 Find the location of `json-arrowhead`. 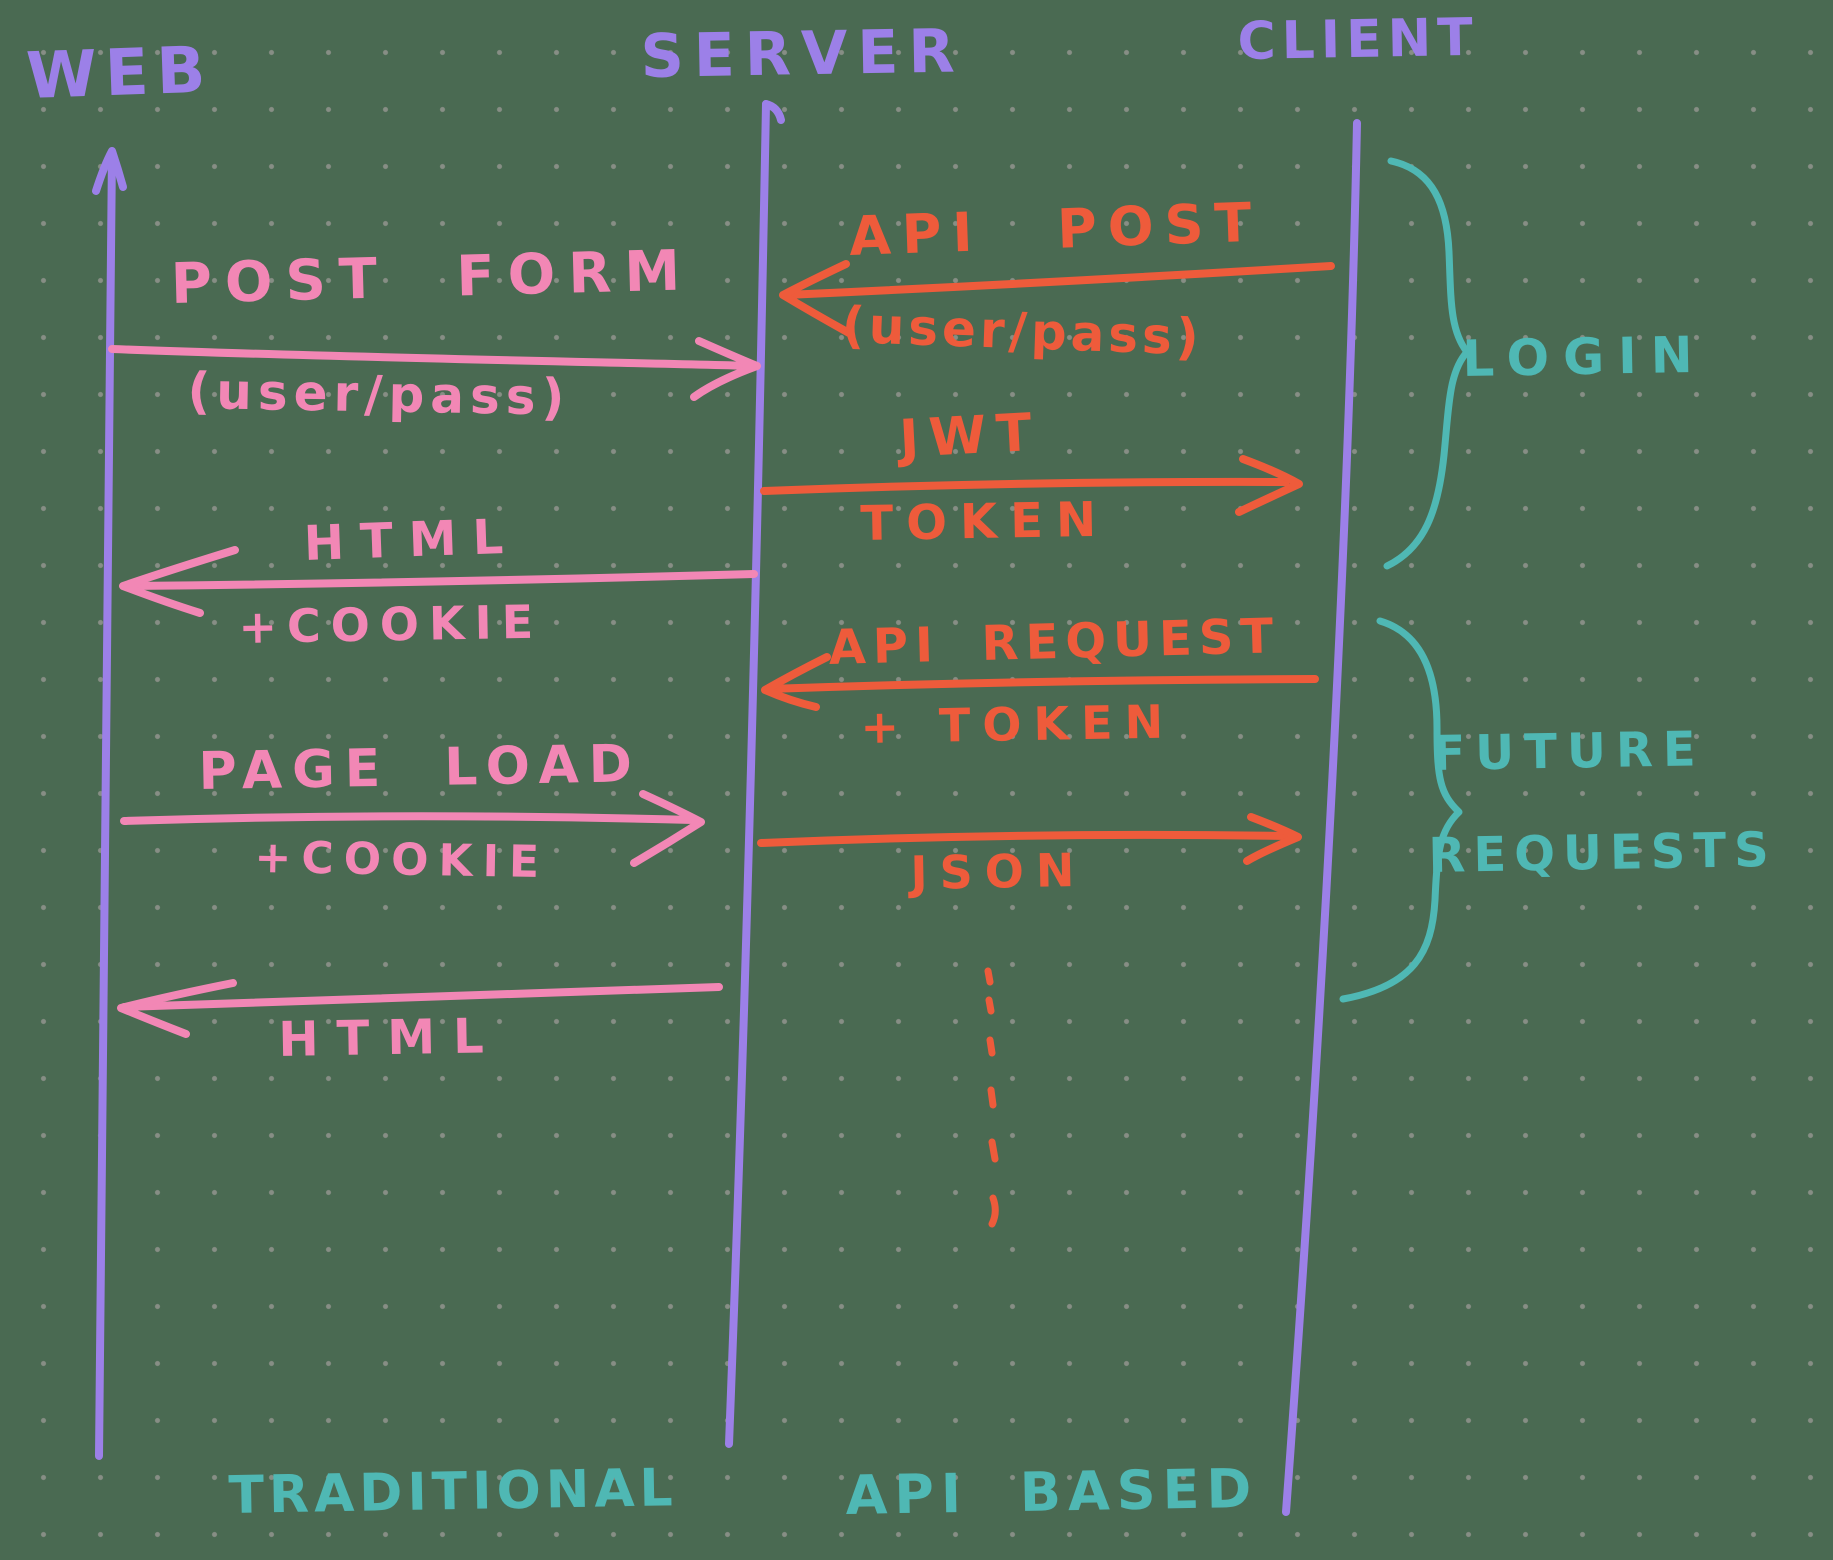

json-arrowhead is located at coordinates (1272, 839).